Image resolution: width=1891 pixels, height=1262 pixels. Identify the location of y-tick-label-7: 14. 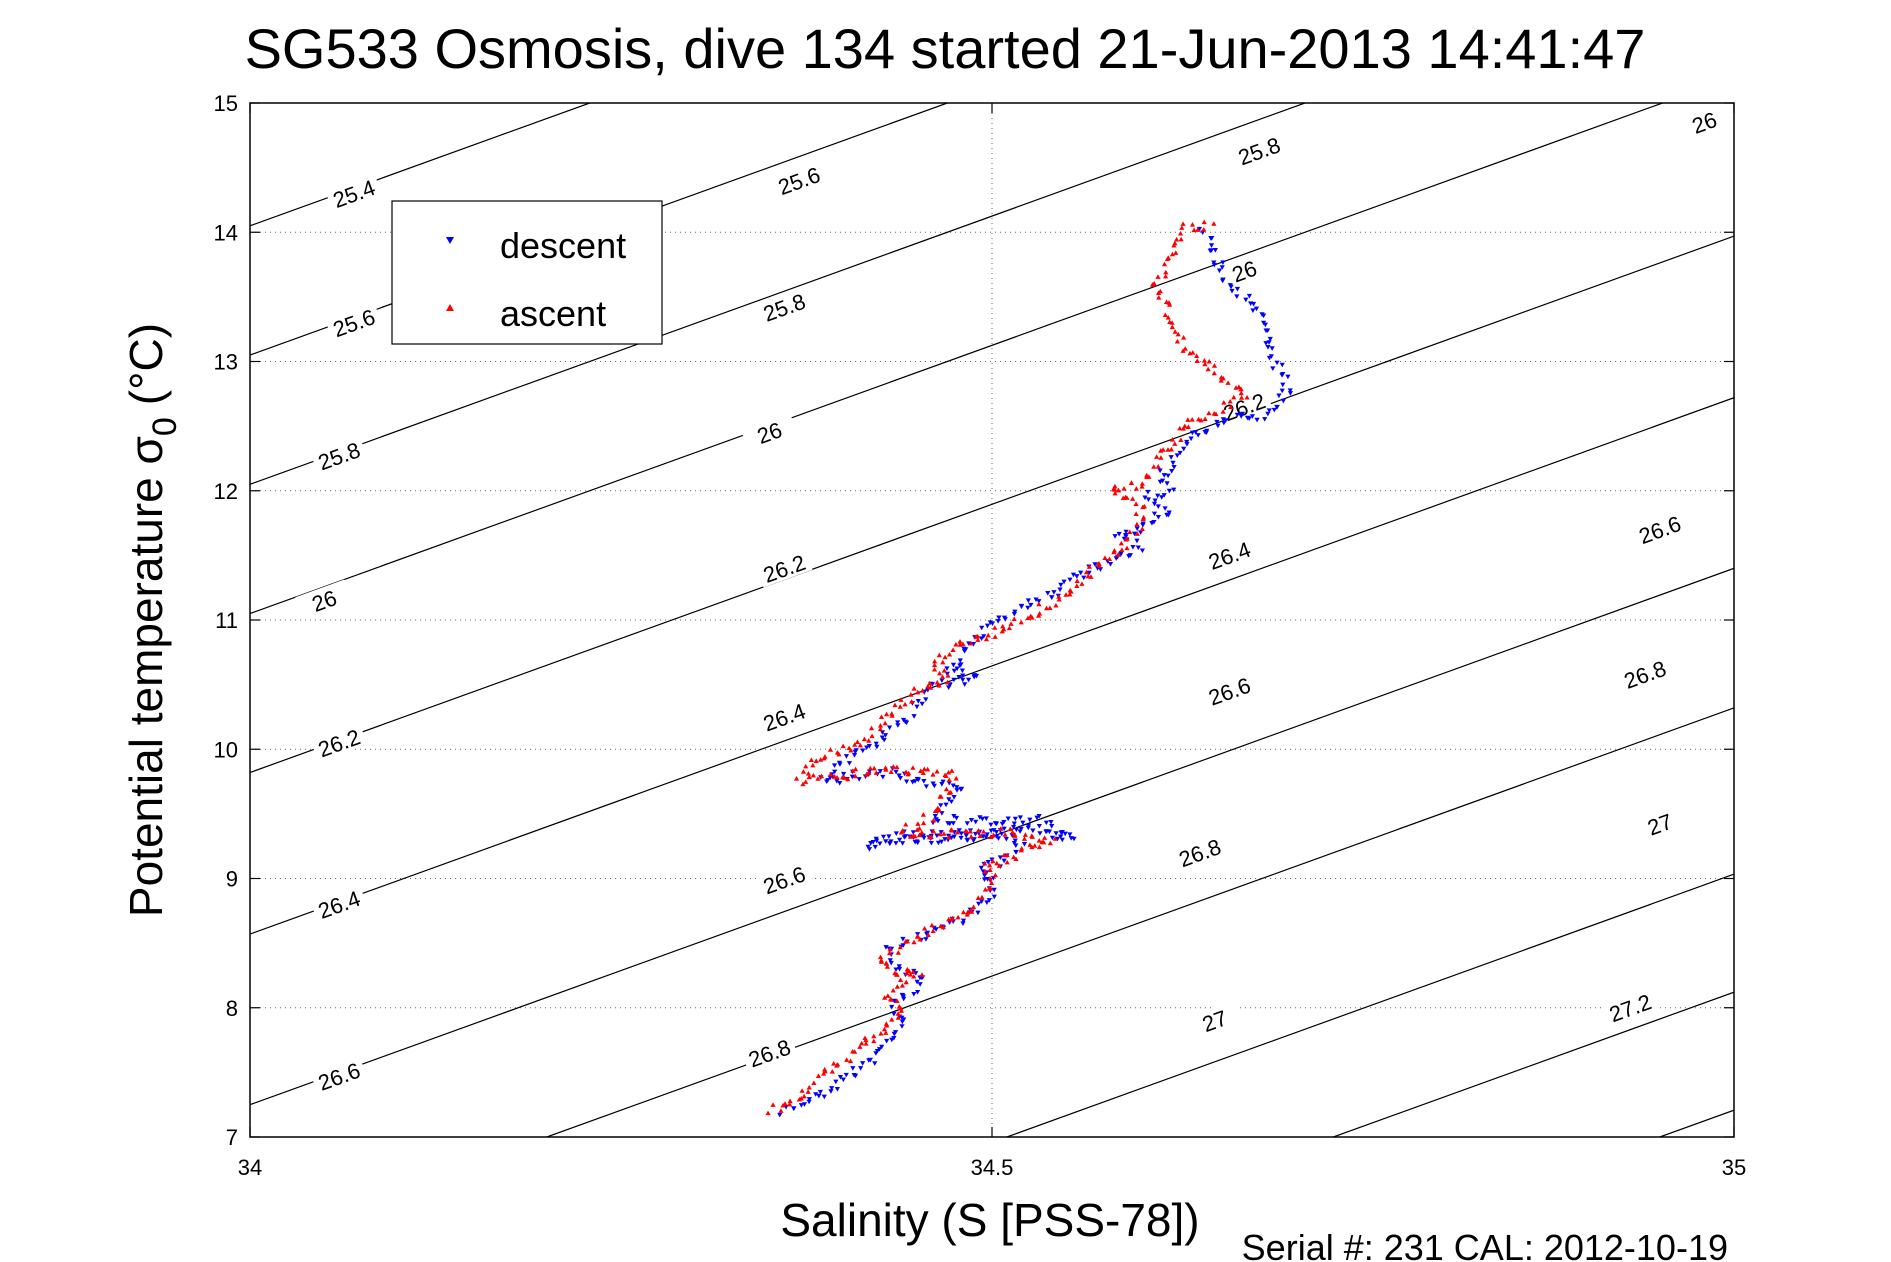
(226, 232).